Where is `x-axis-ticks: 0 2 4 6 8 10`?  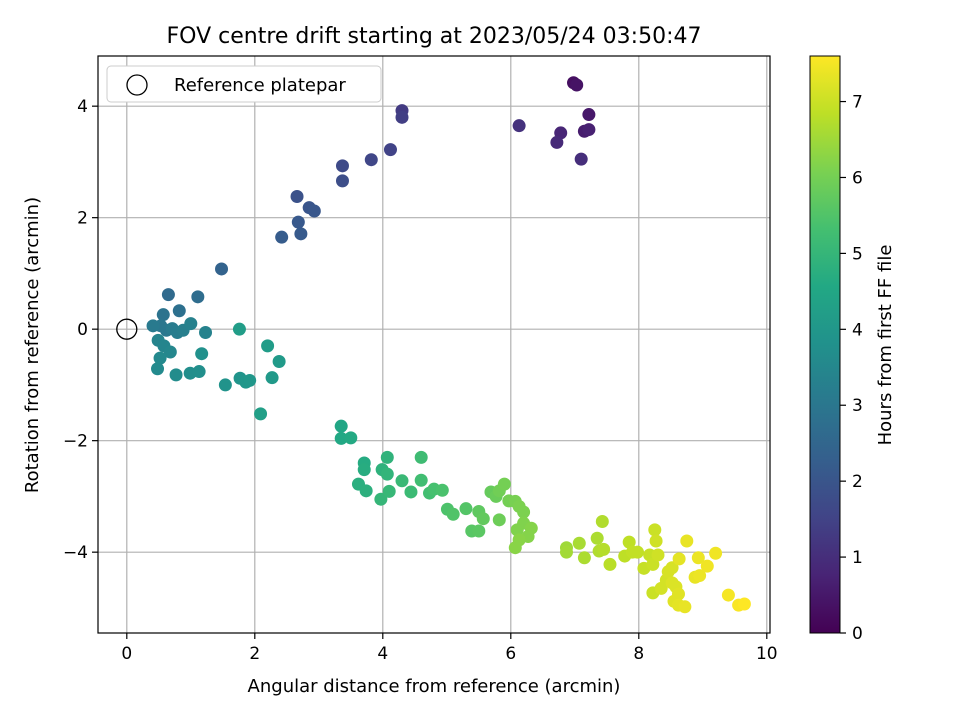
x-axis-ticks: 0 2 4 6 8 10 is located at coordinates (449, 648).